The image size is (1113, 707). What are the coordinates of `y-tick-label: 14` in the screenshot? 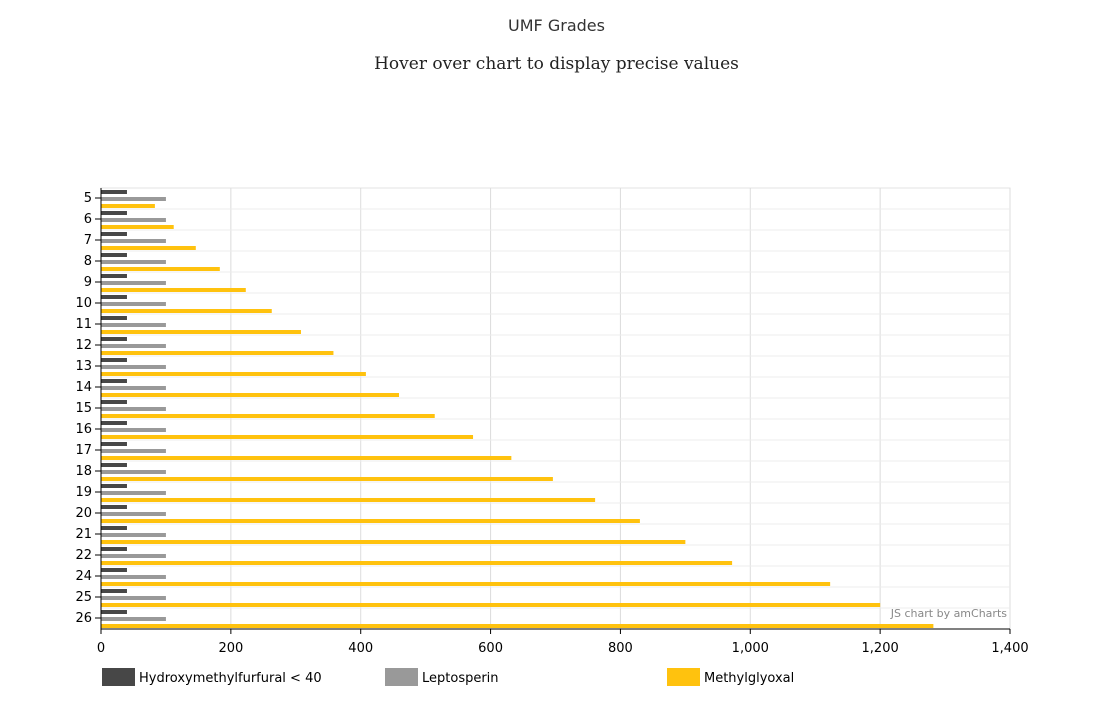 It's located at (83, 387).